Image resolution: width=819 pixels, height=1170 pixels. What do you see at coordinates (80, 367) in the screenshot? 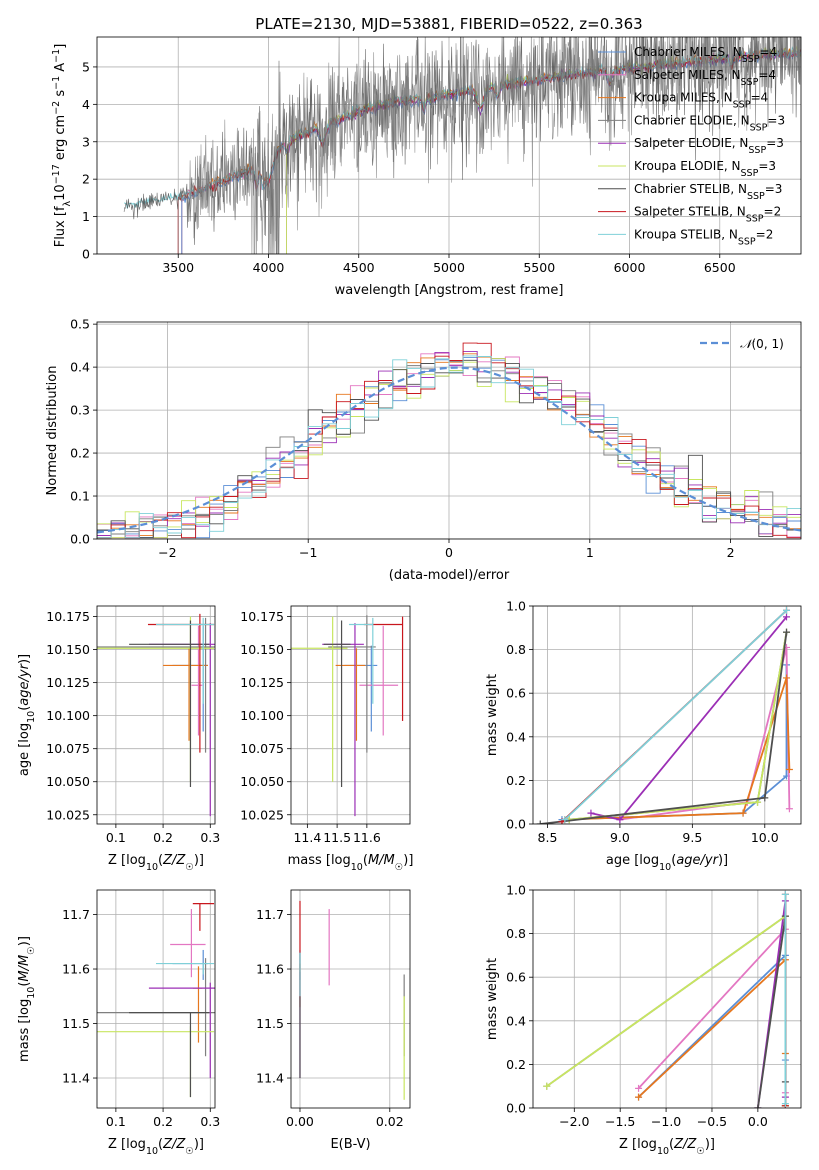
I see `y-tick-label: 0.4` at bounding box center [80, 367].